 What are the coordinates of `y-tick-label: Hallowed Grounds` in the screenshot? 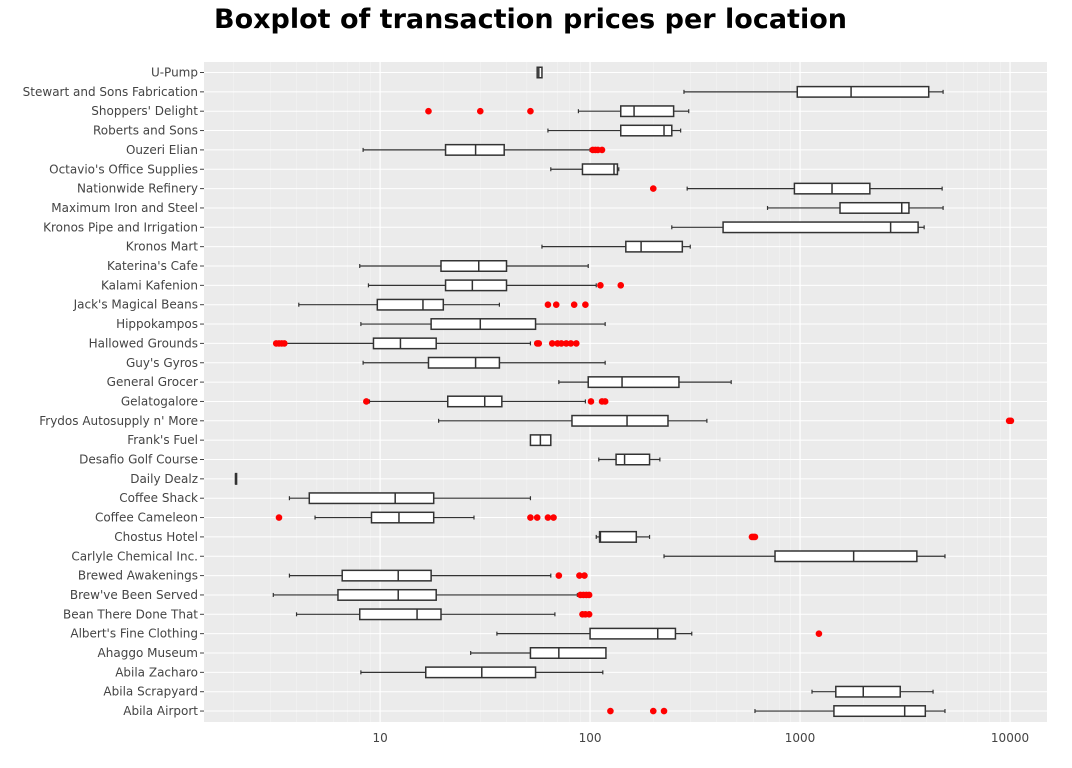 It's located at (143, 343).